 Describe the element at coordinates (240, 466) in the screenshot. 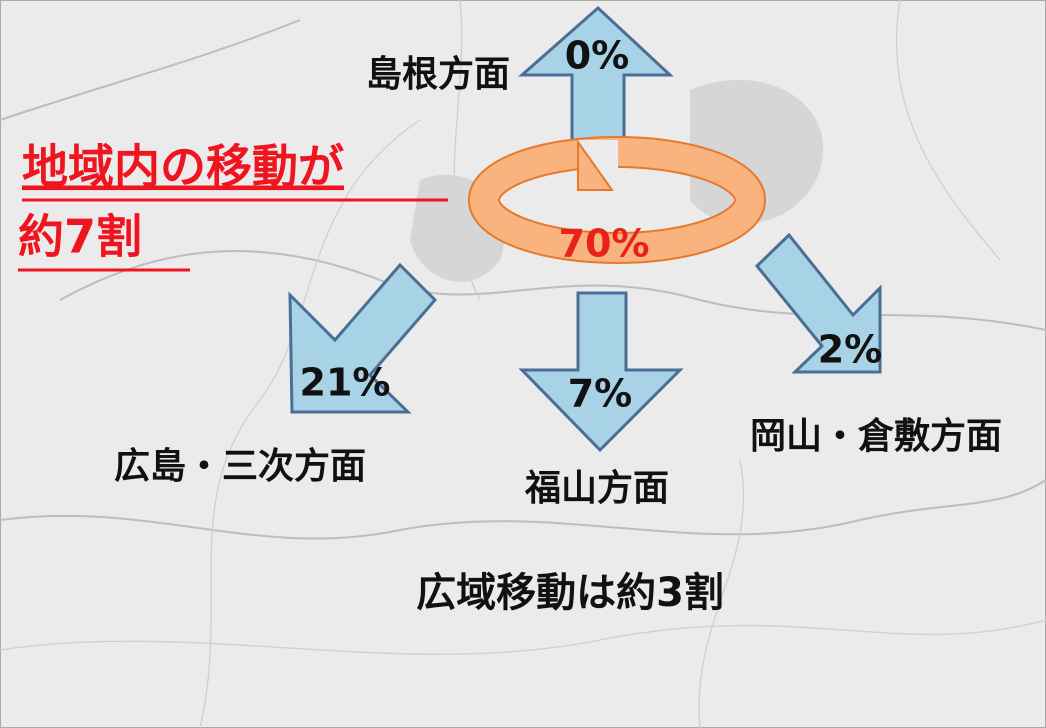

I see `direction-label: 広島・三次方面` at that location.